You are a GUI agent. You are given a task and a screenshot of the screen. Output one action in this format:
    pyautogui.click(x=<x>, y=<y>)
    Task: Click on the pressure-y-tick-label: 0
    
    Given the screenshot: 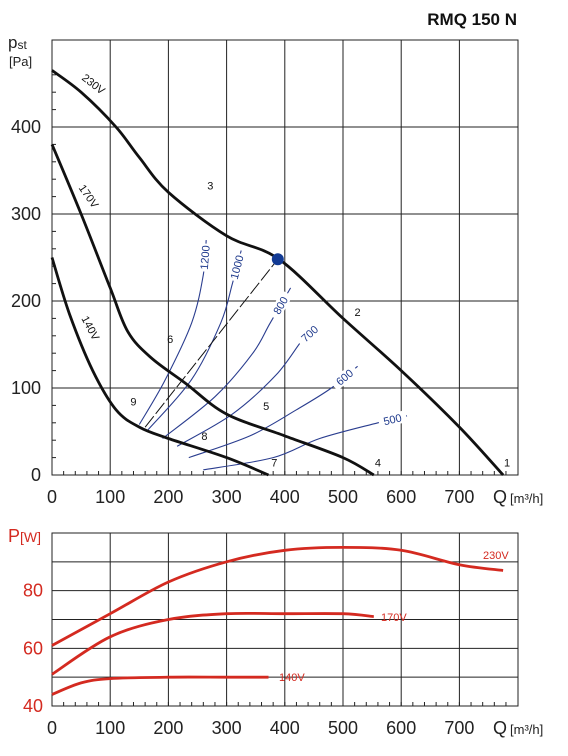 What is the action you would take?
    pyautogui.click(x=36, y=475)
    